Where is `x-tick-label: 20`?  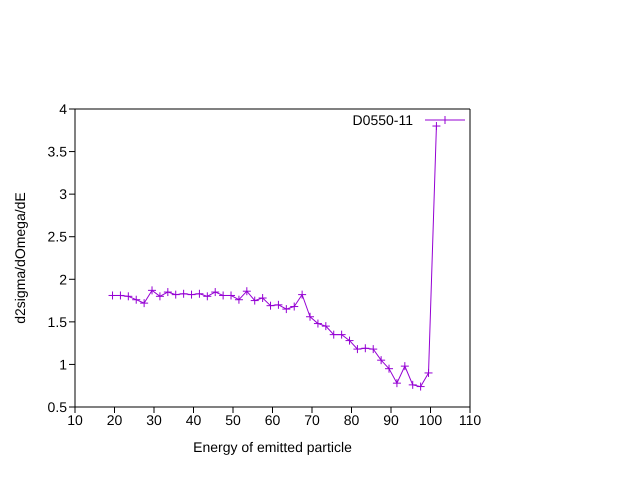
x-tick-label: 20 is located at coordinates (114, 420).